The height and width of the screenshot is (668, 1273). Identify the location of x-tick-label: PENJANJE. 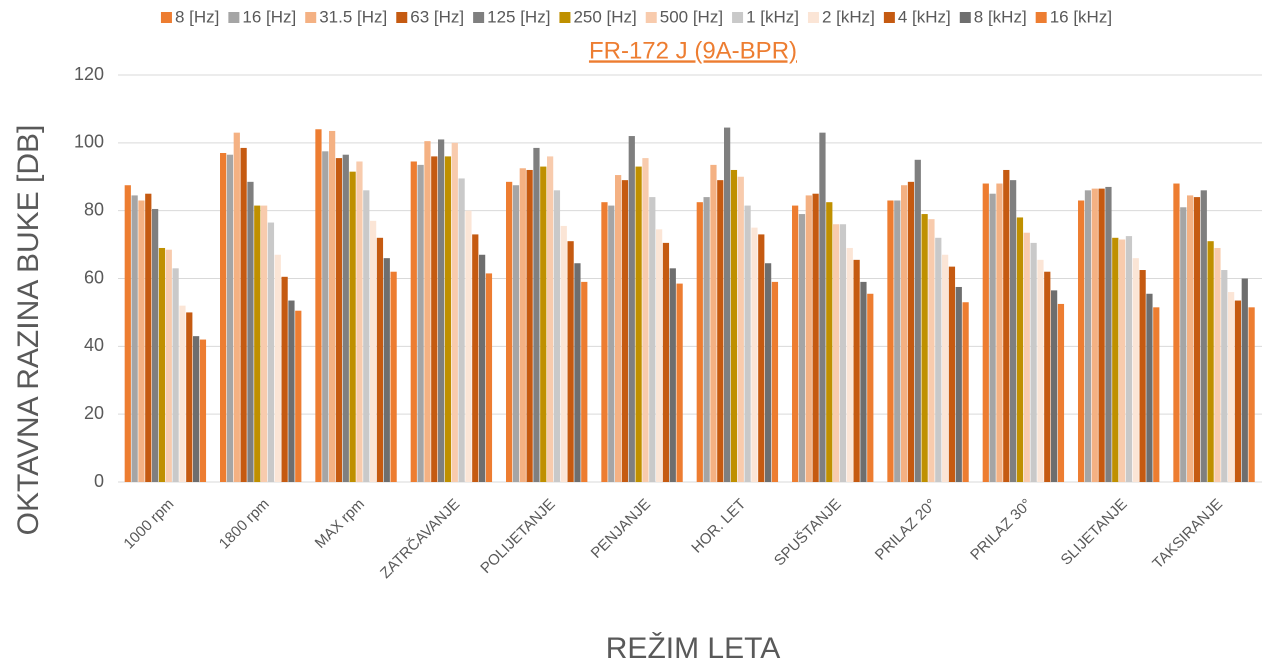
(621, 529).